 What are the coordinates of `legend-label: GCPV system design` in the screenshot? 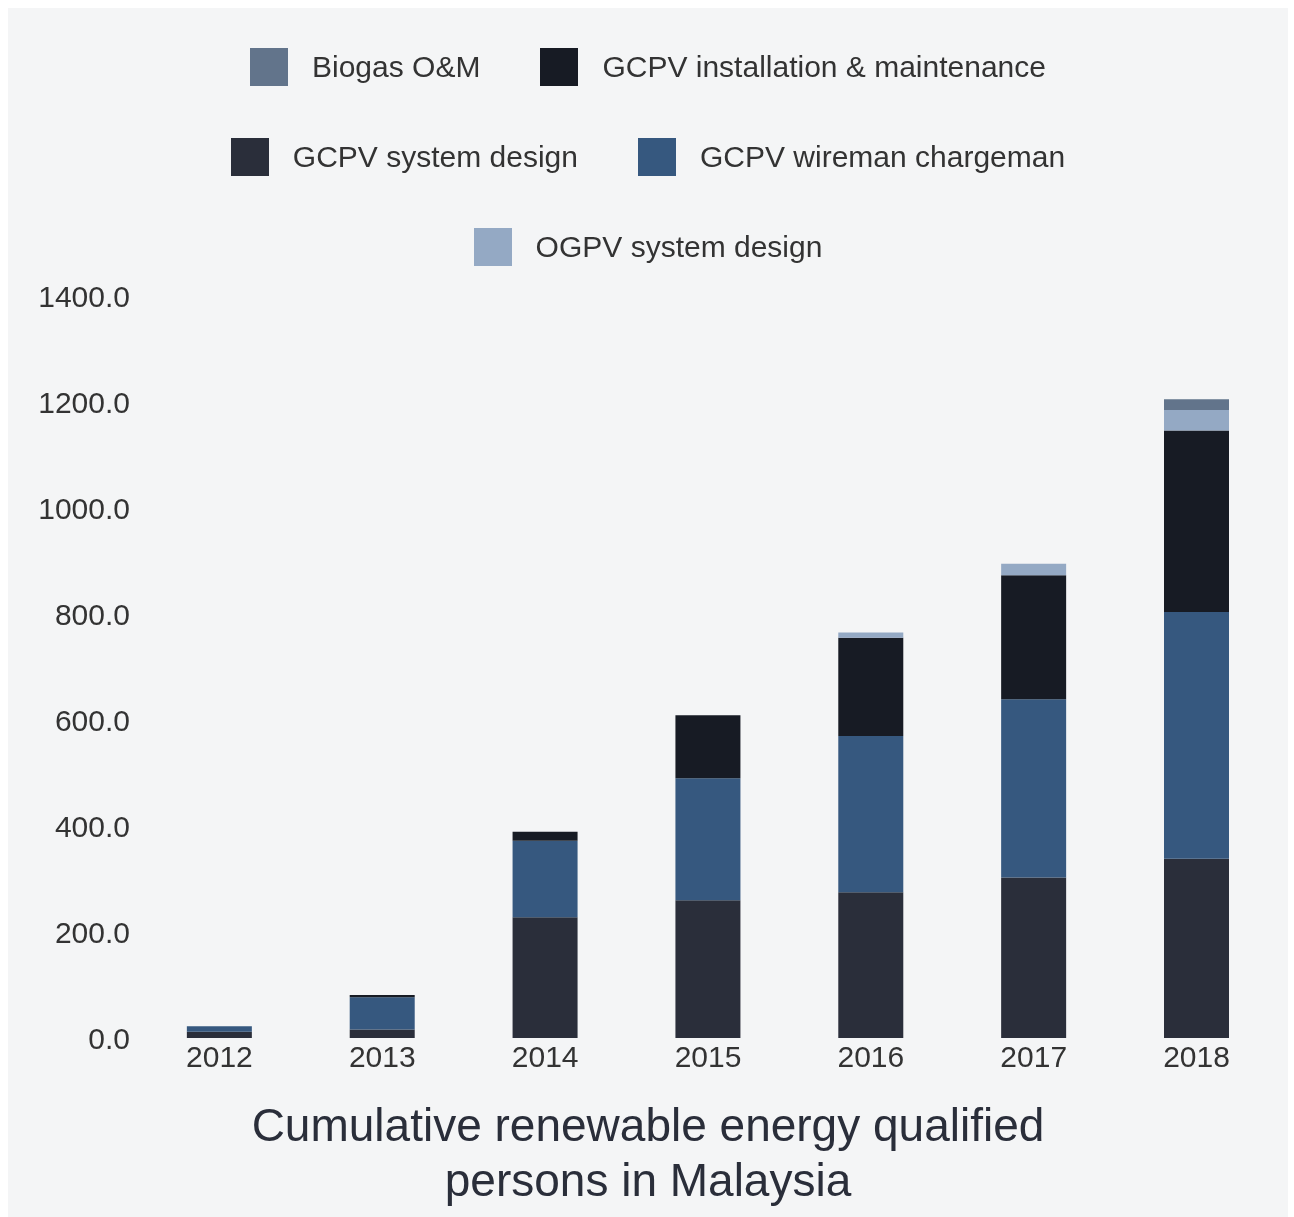 It's located at (435, 157).